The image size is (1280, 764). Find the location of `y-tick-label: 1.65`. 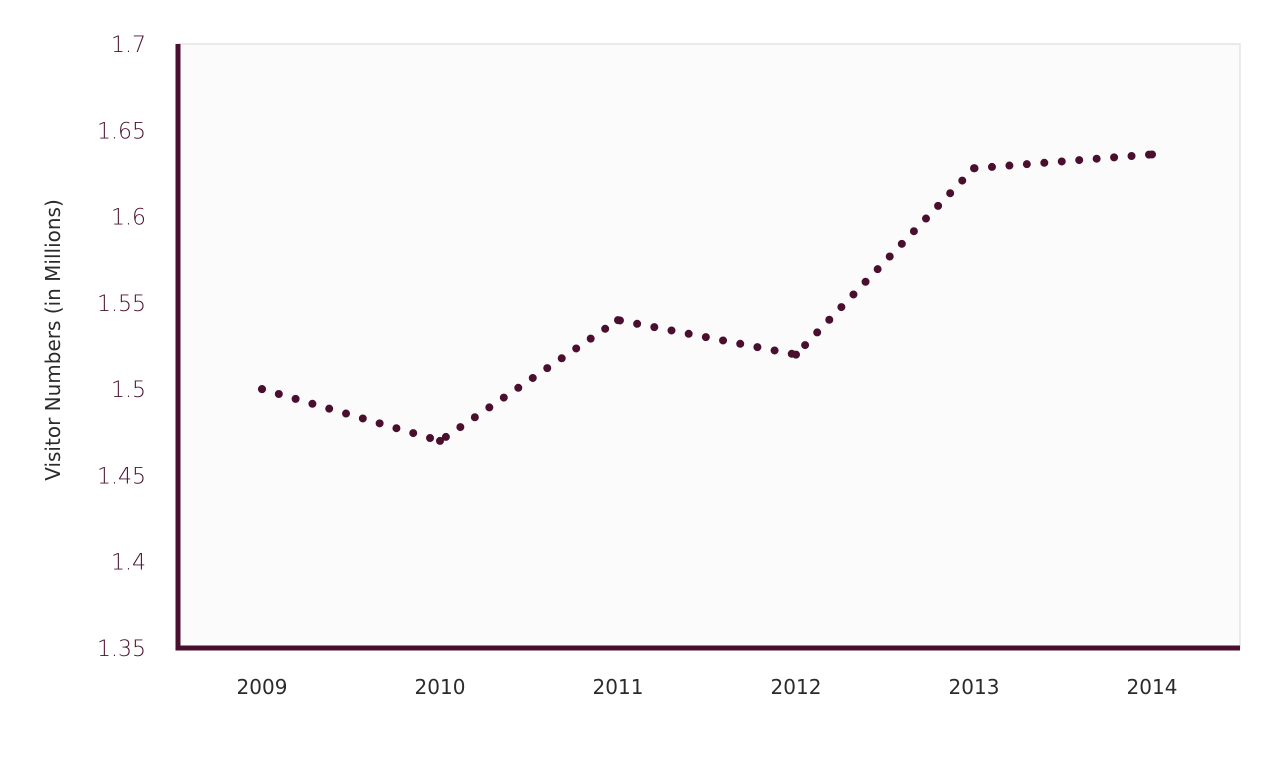

y-tick-label: 1.65 is located at coordinates (121, 131).